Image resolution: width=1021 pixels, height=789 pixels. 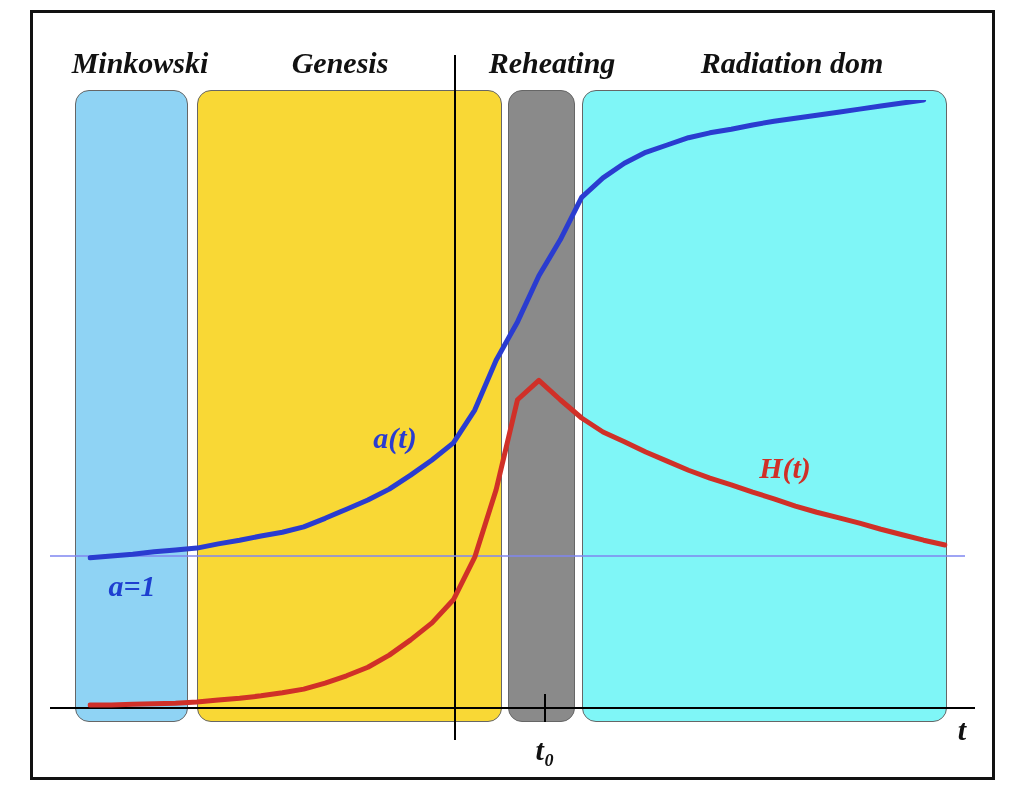 I want to click on annotation: a=1, so click(x=132, y=585).